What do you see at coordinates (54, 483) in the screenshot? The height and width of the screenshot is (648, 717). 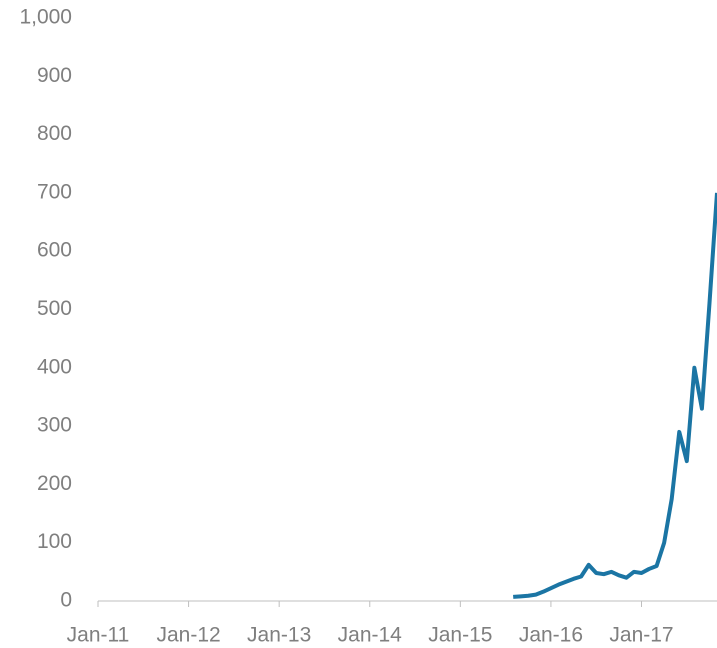 I see `y-tick-label: 200` at bounding box center [54, 483].